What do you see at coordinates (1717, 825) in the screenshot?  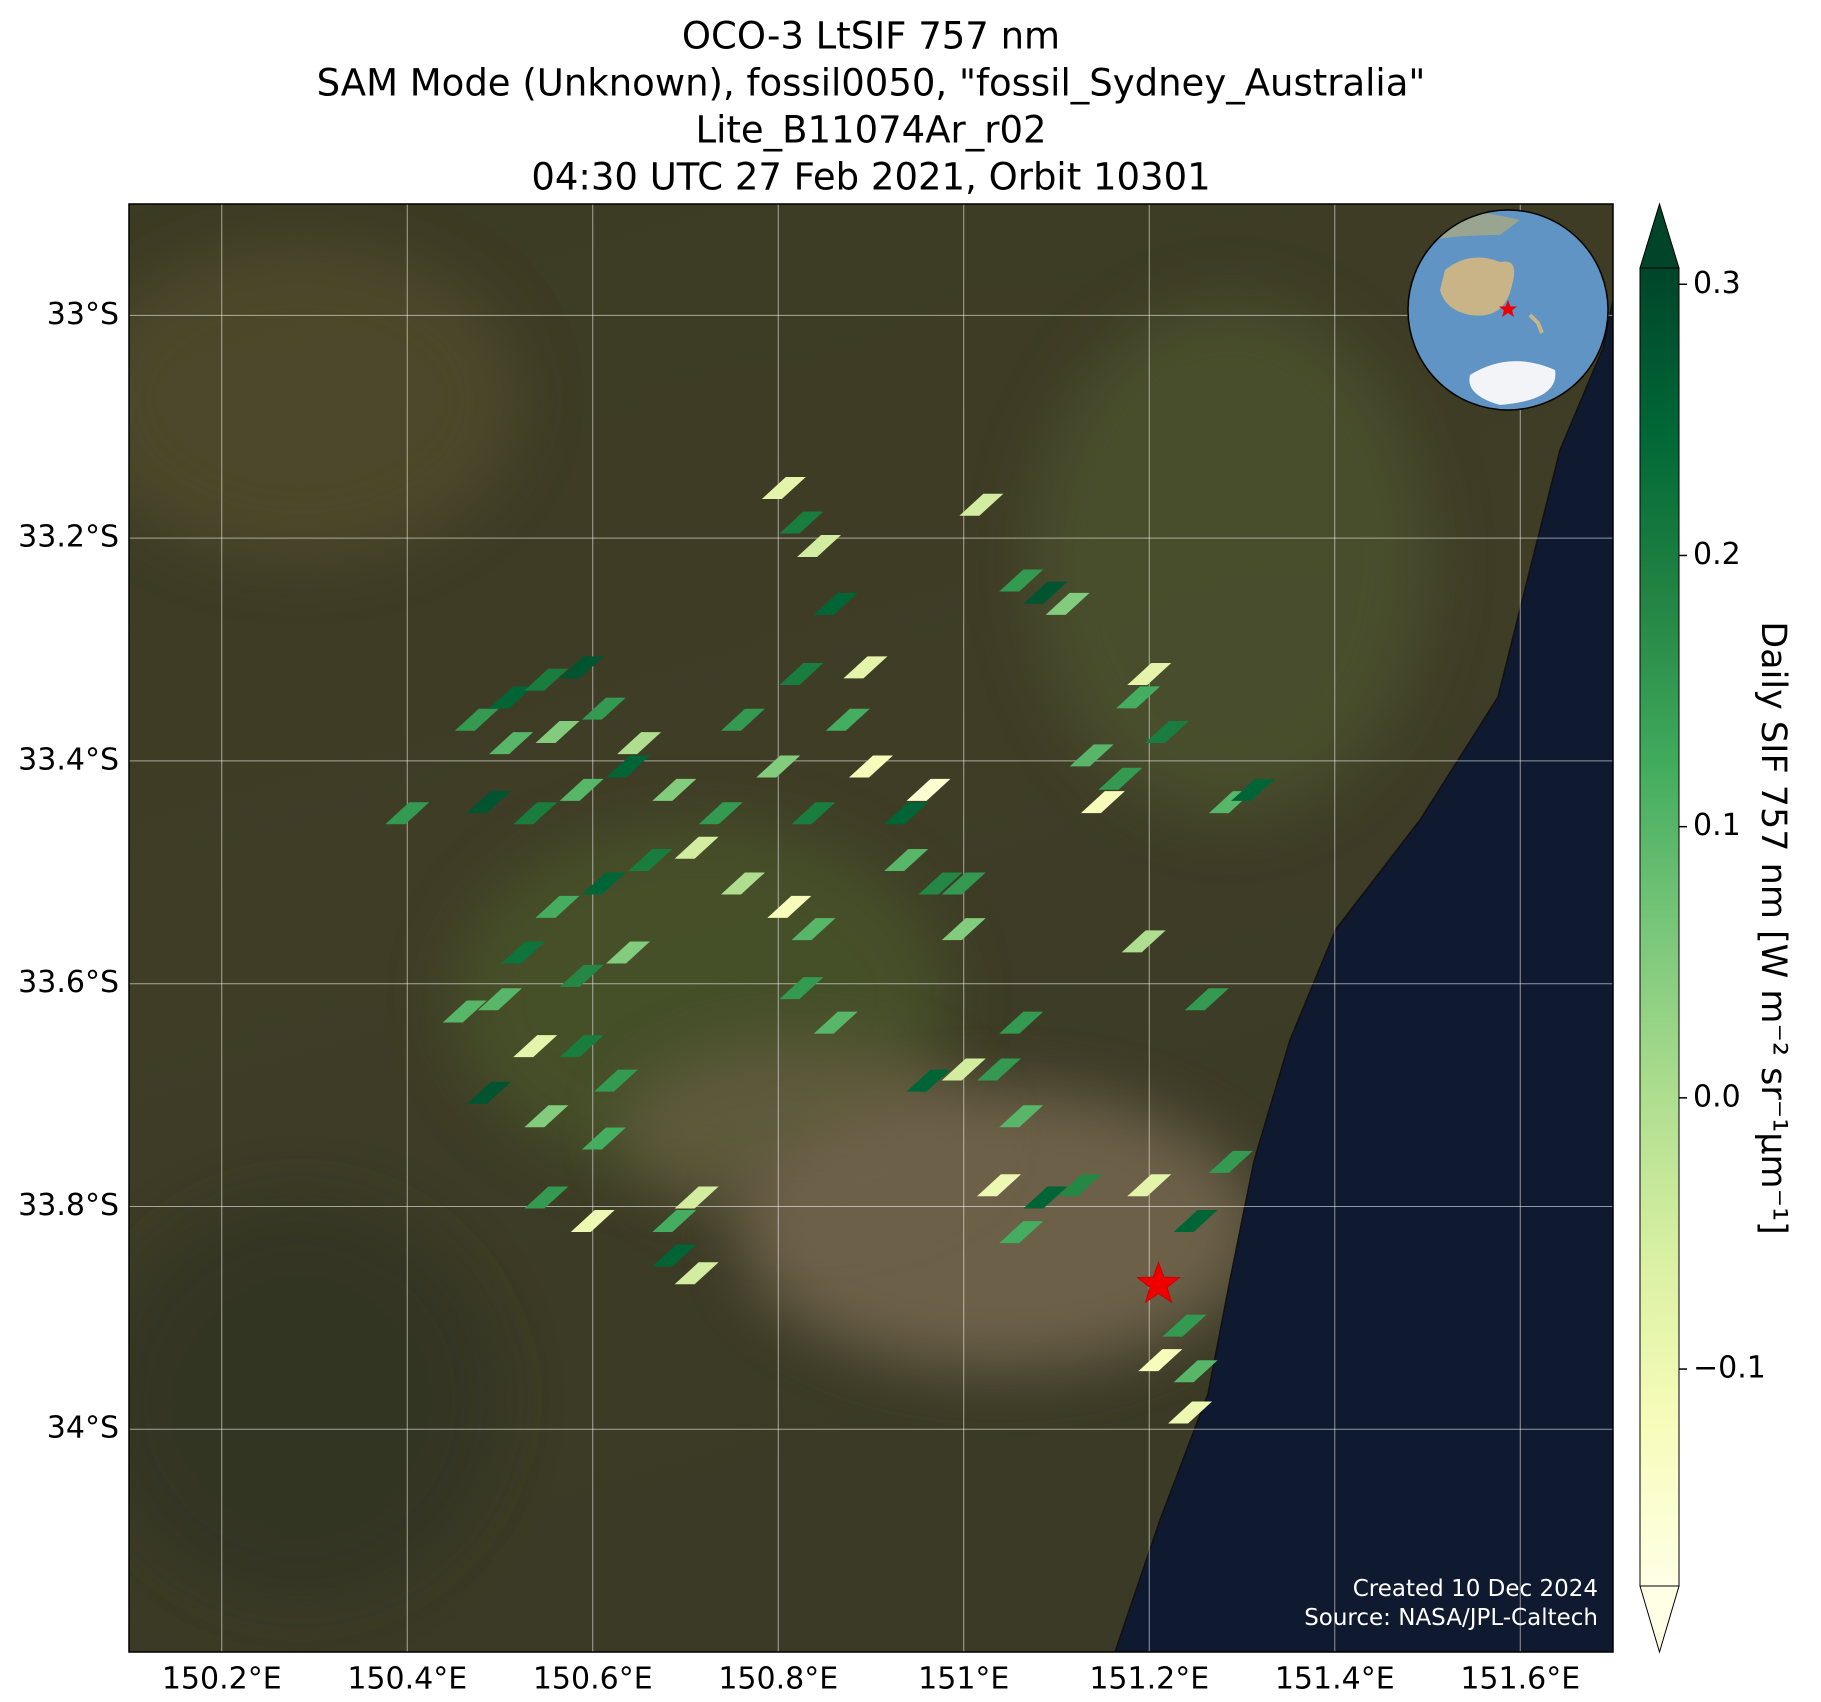 I see `colorbar-tick-label: 0.1` at bounding box center [1717, 825].